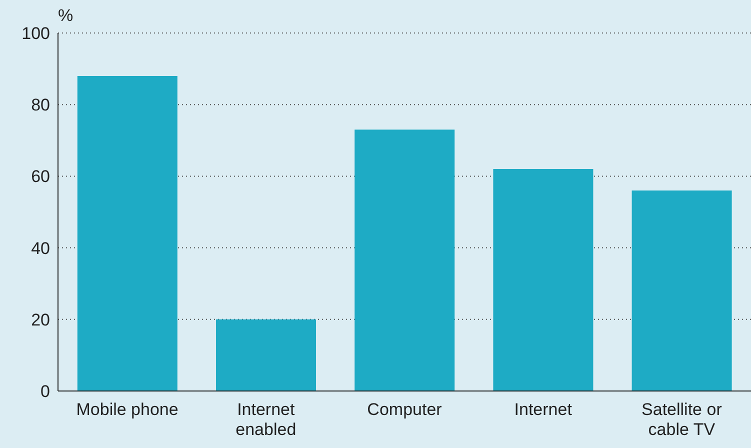  Describe the element at coordinates (266, 419) in the screenshot. I see `x-tick-label: Internet enabled` at that location.